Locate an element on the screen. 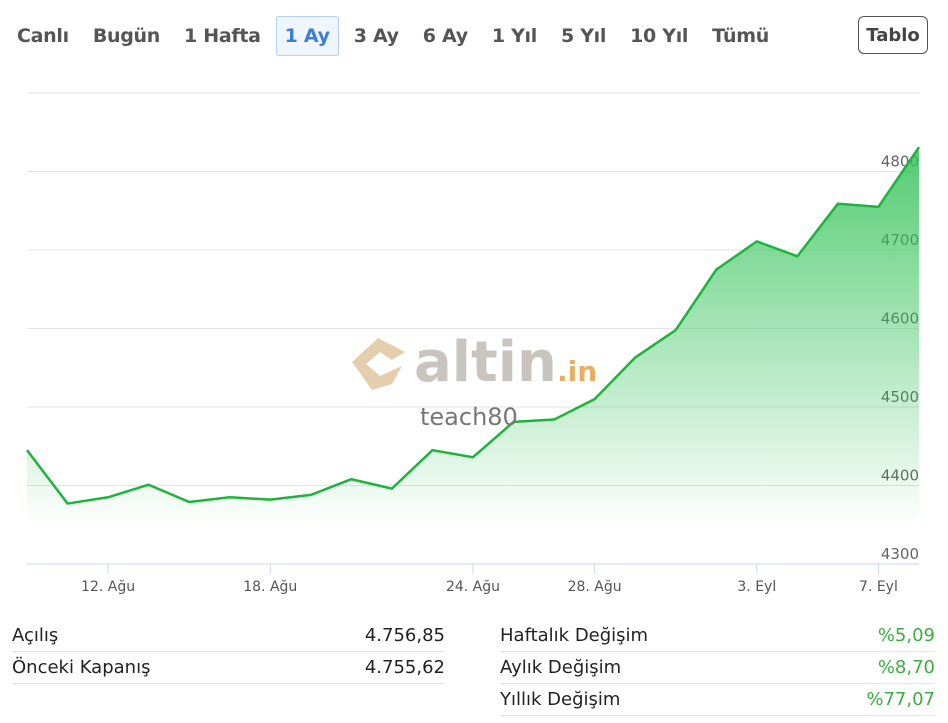 Image resolution: width=948 pixels, height=723 pixels. stat-value: 4.755,62 is located at coordinates (404, 667).